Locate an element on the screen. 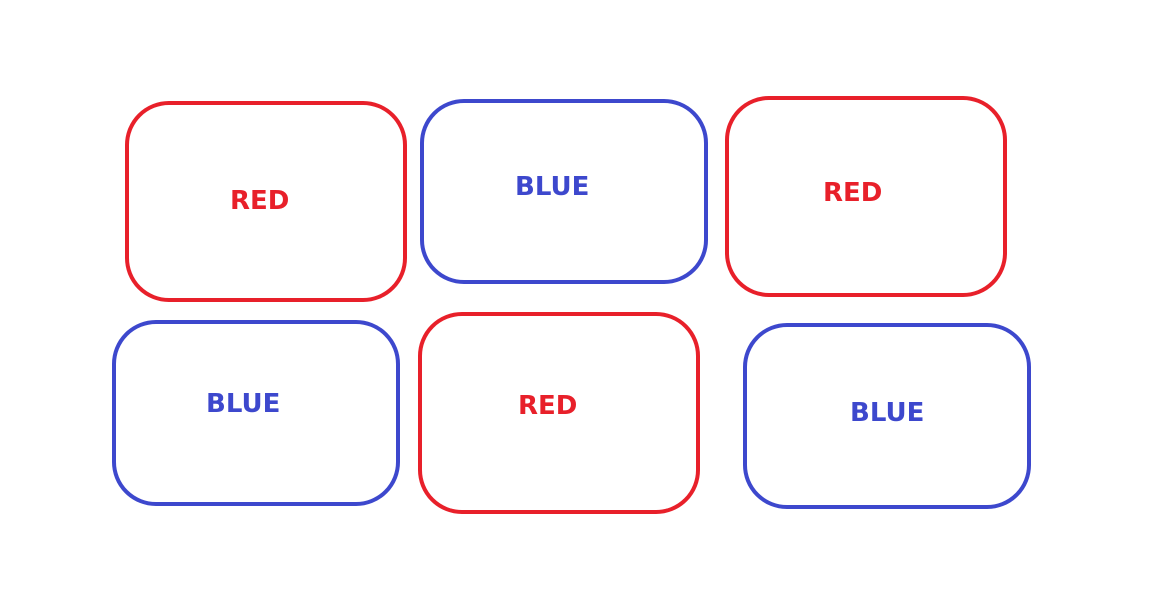  box-red-top-right is located at coordinates (866, 196).